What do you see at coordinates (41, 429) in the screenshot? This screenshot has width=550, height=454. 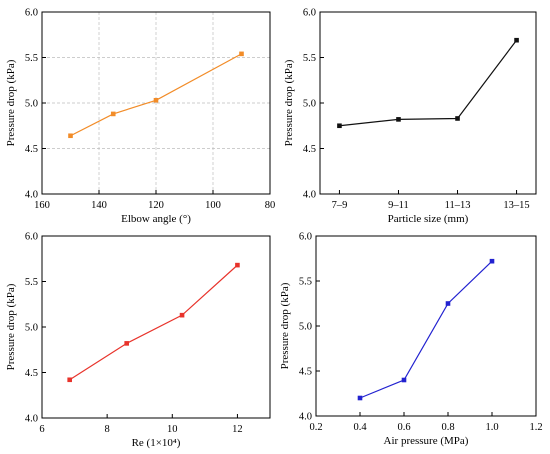 I see `x-tick-label: 6` at bounding box center [41, 429].